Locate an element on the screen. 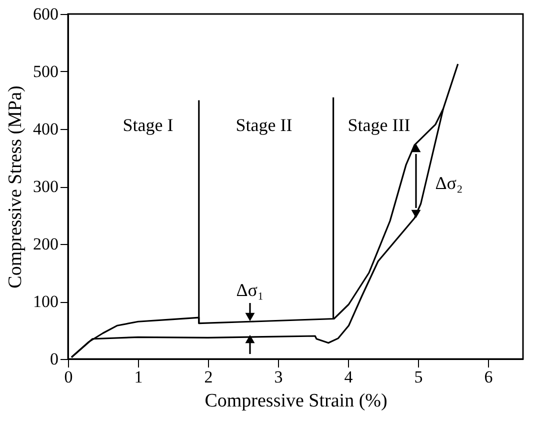 This screenshot has width=559, height=437. y-tick-label: 100 is located at coordinates (45, 301).